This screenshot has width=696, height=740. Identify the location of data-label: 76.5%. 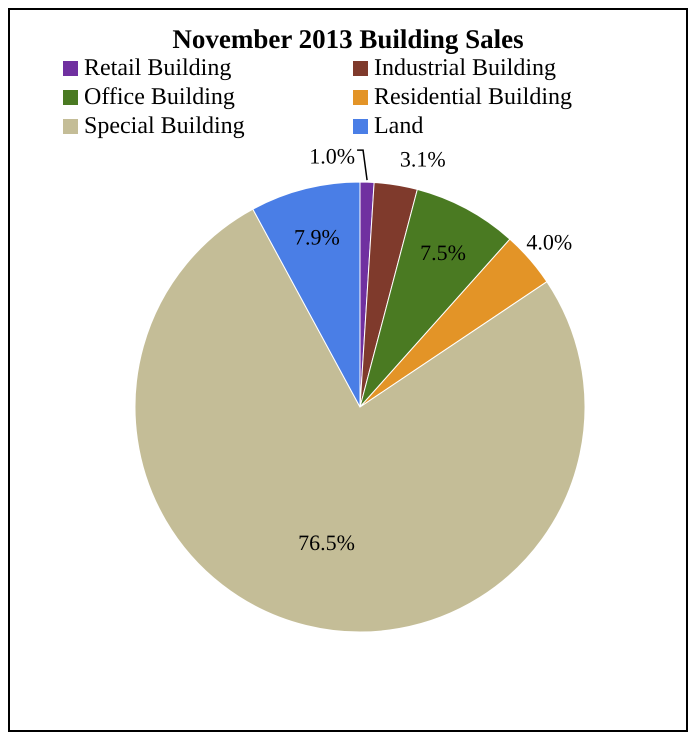
(326, 542).